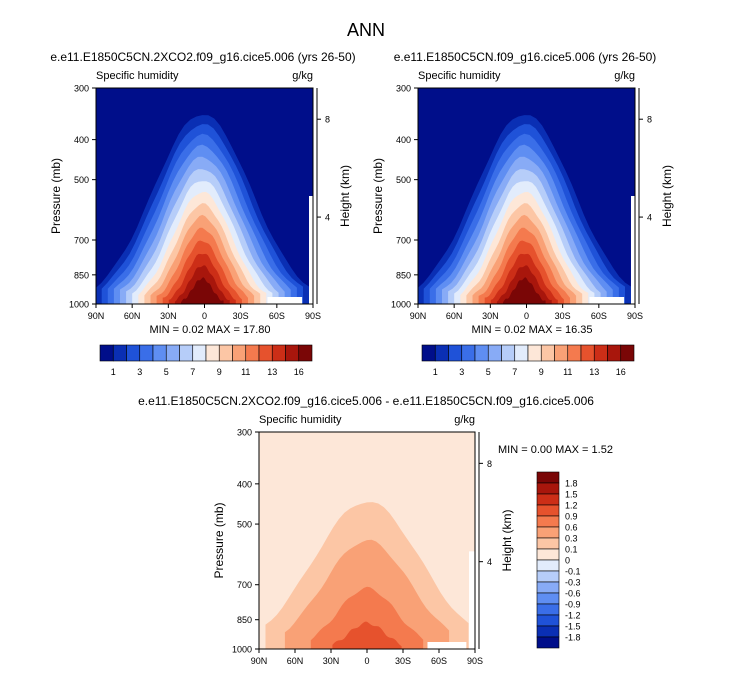  I want to click on panel-2-minmax: MIN = 0.02 MAX = 16.35, so click(531, 330).